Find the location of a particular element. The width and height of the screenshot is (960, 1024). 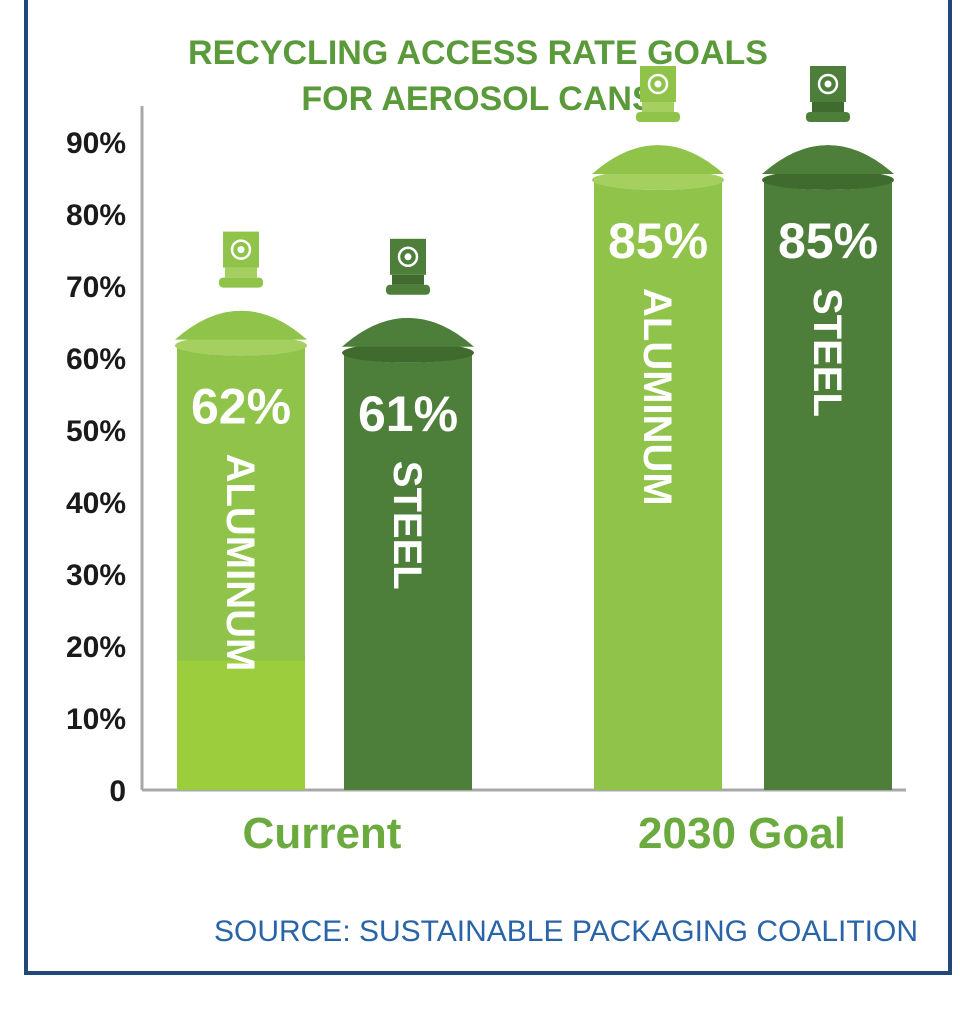

y-tick-label: 50% is located at coordinates (96, 431).